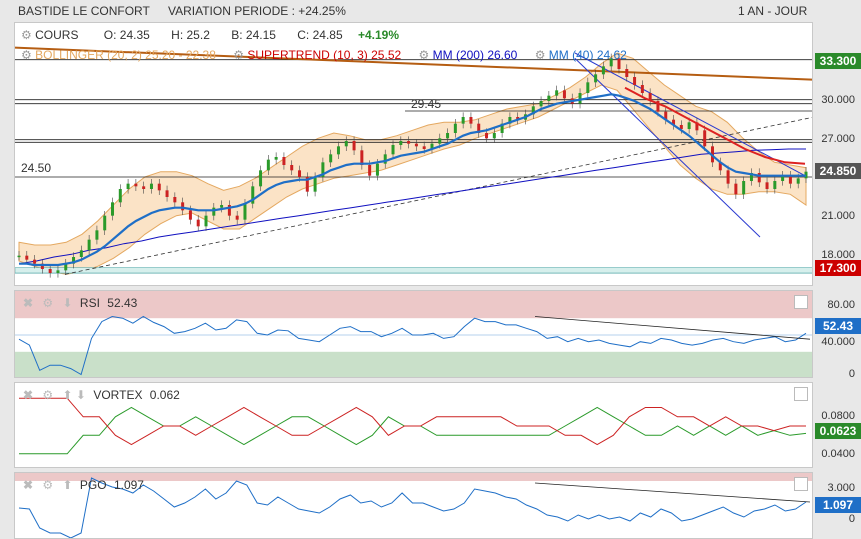 The image size is (861, 539). I want to click on rsi-axis: 80.00 52.43 40.000 0, so click(837, 335).